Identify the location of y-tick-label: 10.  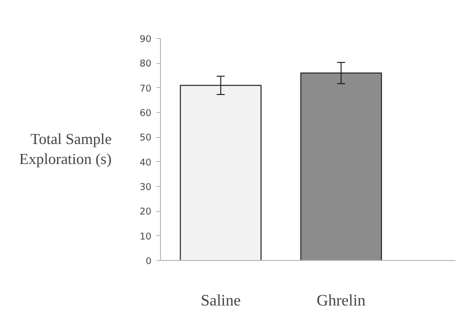
(146, 236).